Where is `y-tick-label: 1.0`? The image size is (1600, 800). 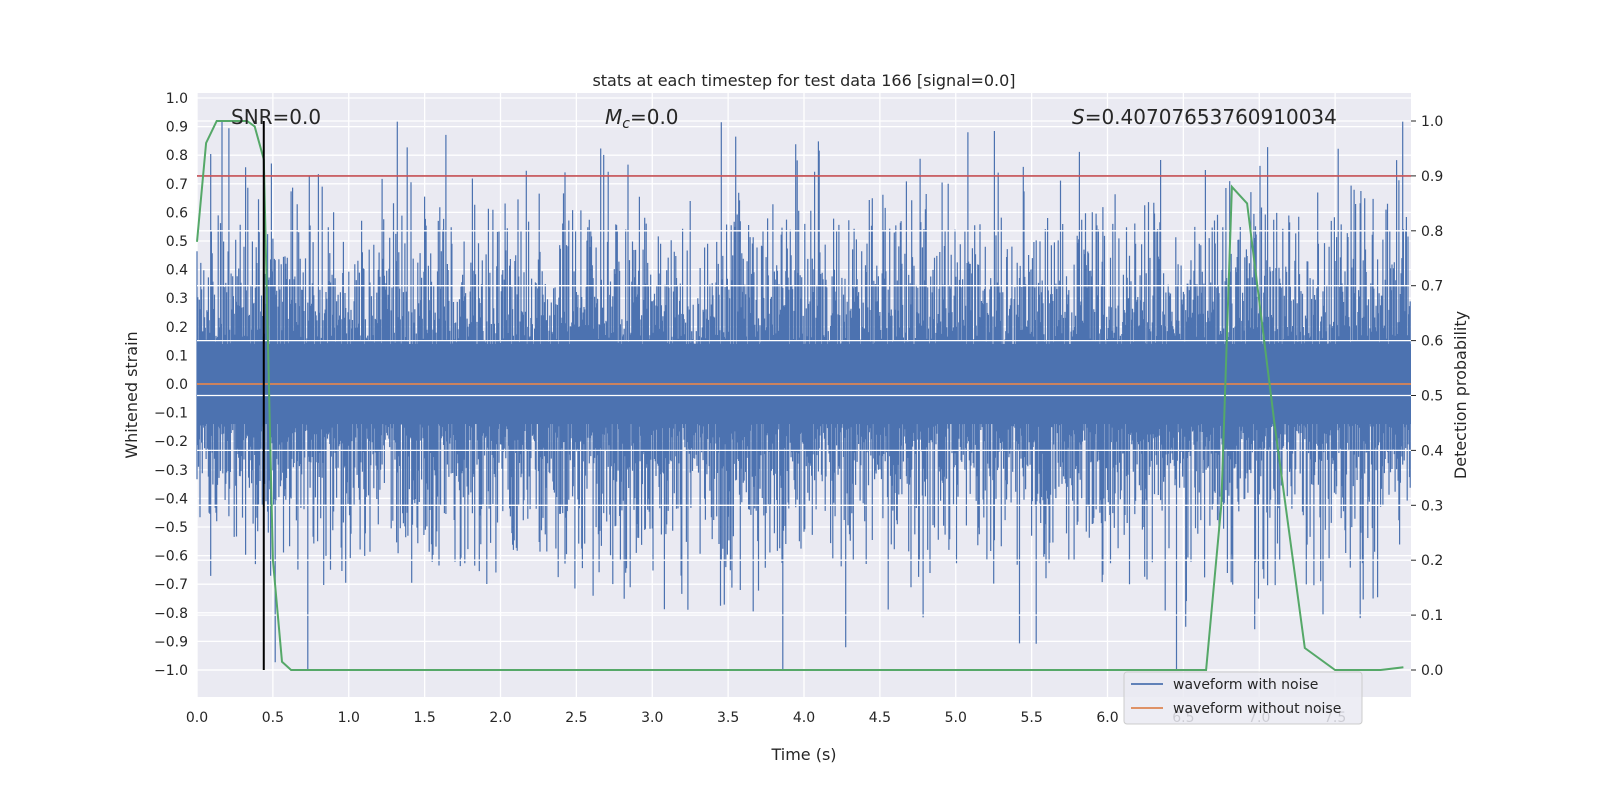
y-tick-label: 1.0 is located at coordinates (177, 99).